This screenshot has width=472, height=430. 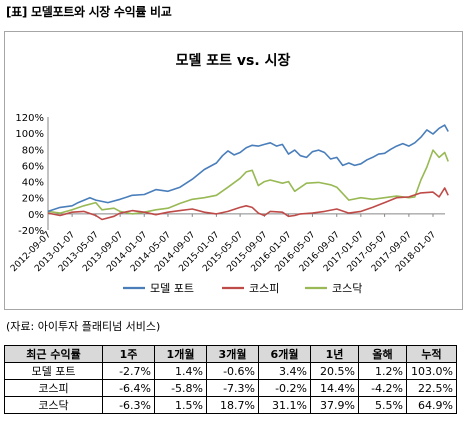 What do you see at coordinates (33, 199) in the screenshot?
I see `y-tick-label: 20%` at bounding box center [33, 199].